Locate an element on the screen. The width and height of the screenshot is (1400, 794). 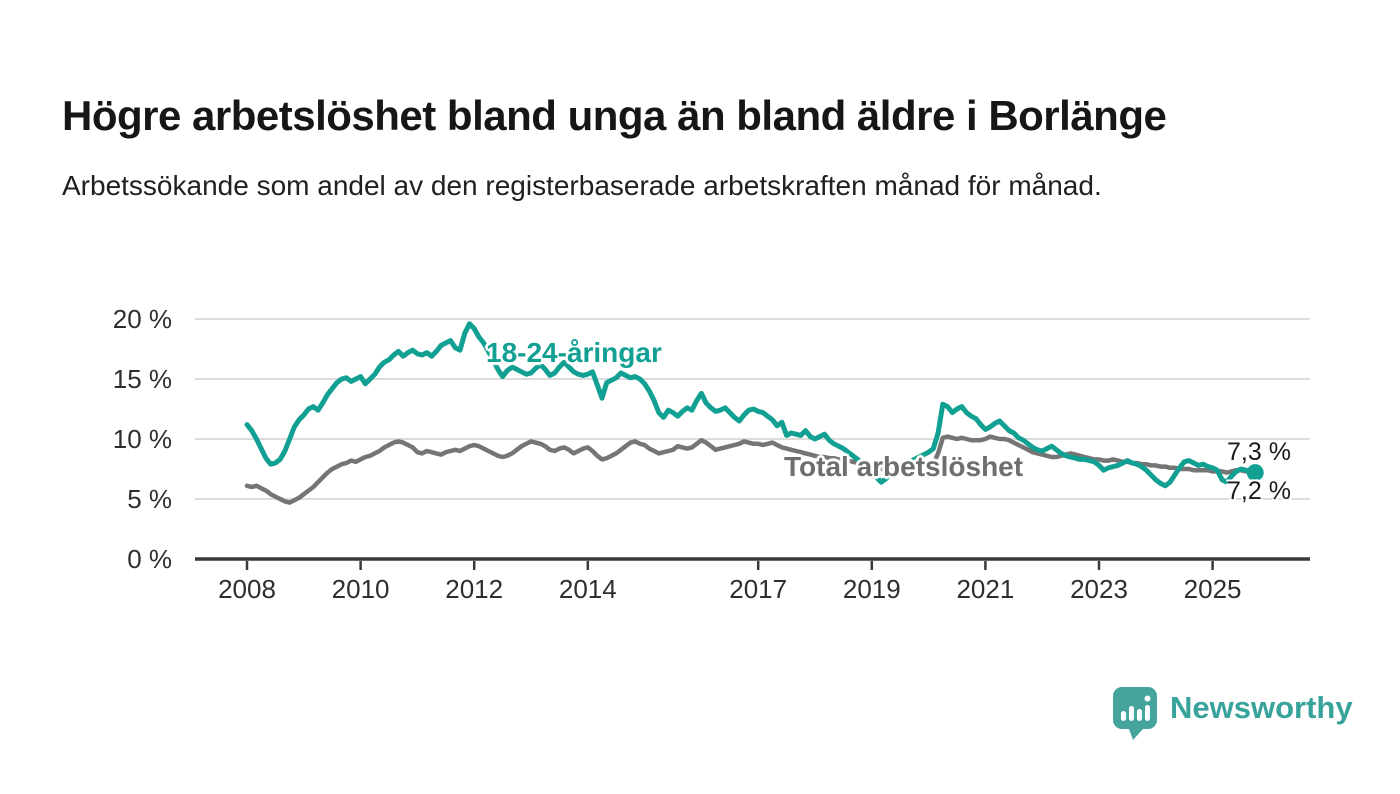
x-tick-label-2017: 2017 is located at coordinates (758, 589).